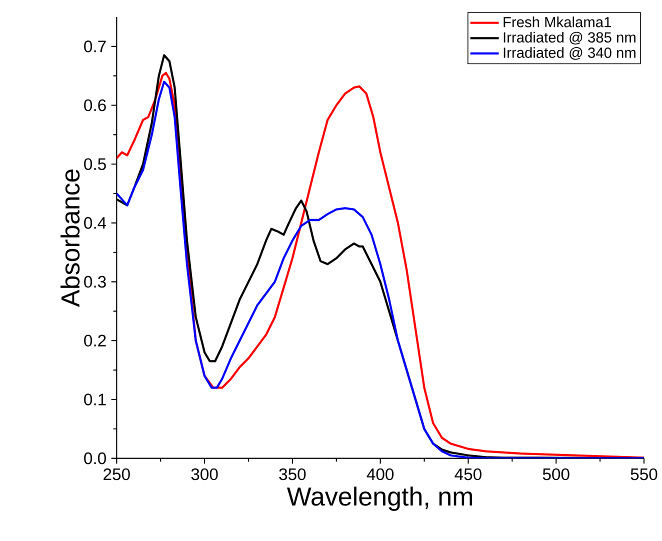 The width and height of the screenshot is (662, 541). What do you see at coordinates (95, 46) in the screenshot?
I see `y-tick-label: 0.7` at bounding box center [95, 46].